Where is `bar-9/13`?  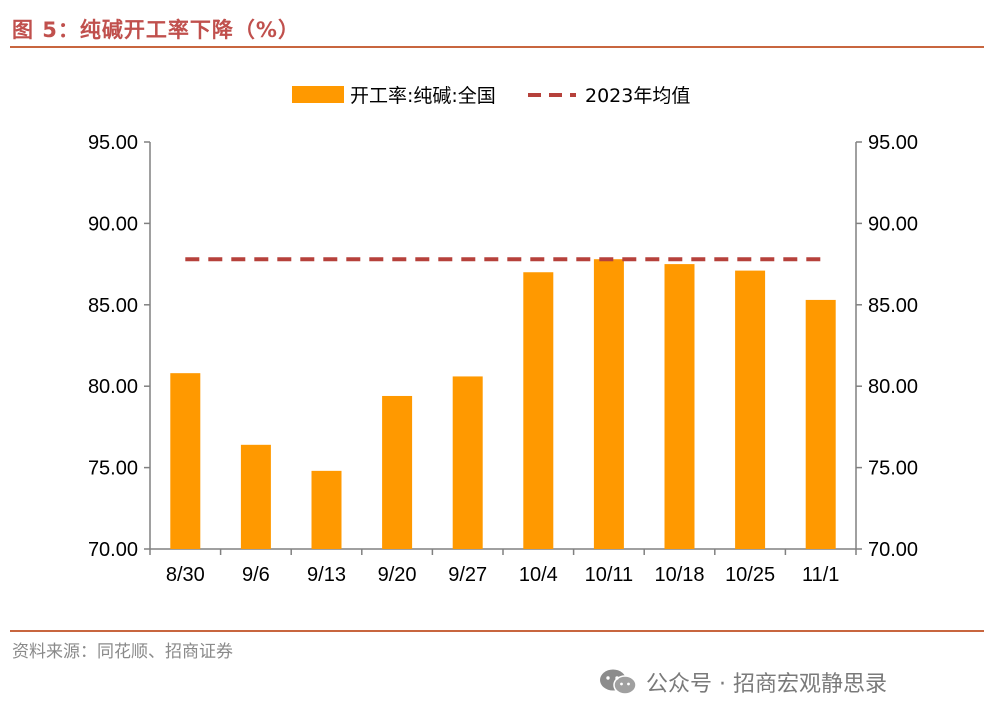
bar-9/13 is located at coordinates (326, 509).